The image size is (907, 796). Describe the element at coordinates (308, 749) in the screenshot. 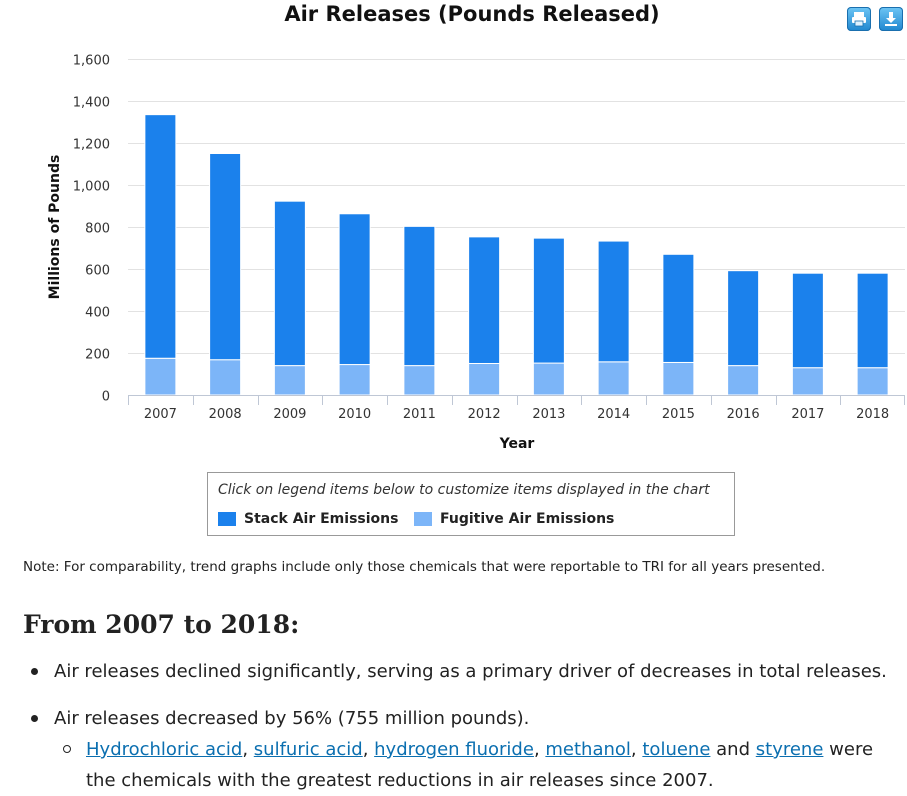

I see `link-sulfuric-acid: sulfuric acid` at that location.